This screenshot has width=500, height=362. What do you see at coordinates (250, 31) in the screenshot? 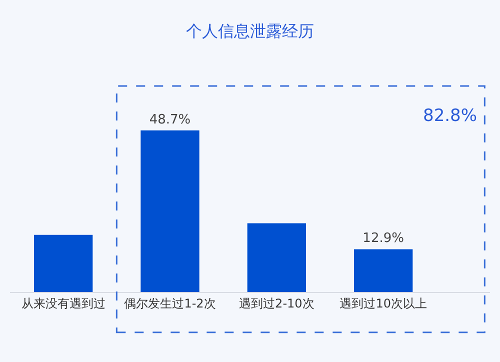
I see `chart-title: 个人信息泄露经历` at bounding box center [250, 31].